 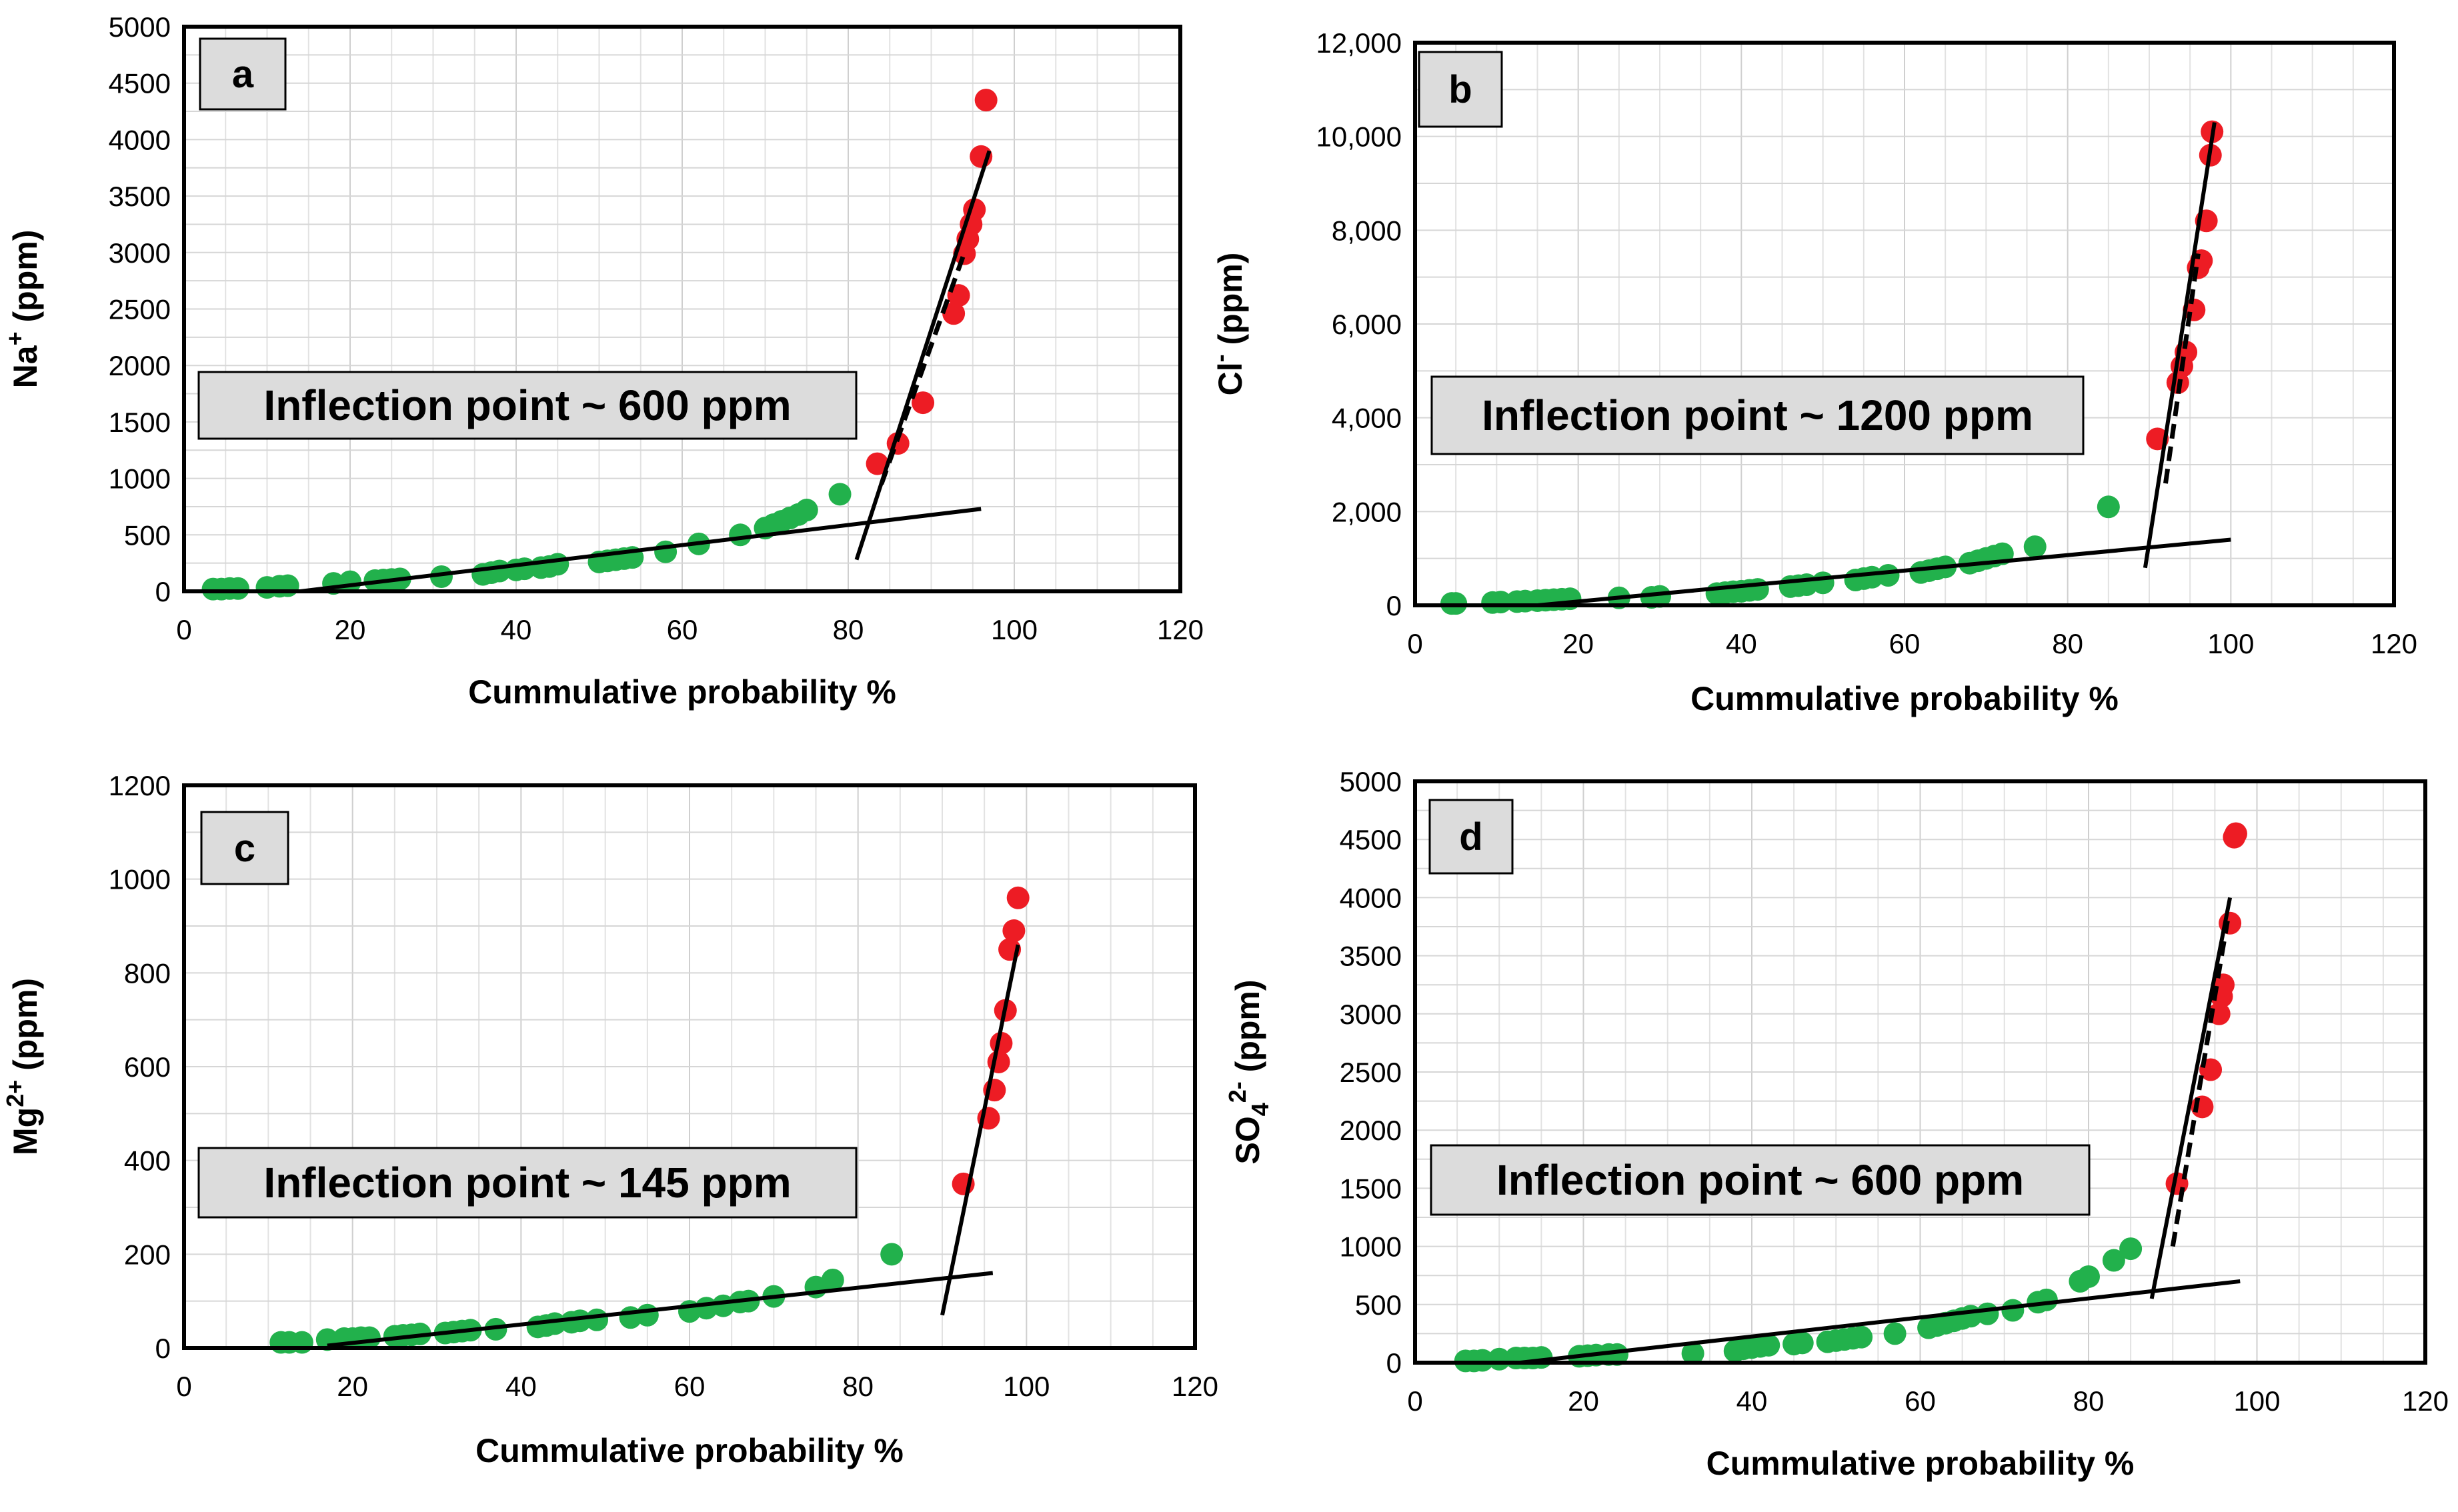 What do you see at coordinates (140, 83) in the screenshot?
I see `y-tick-label: 4500` at bounding box center [140, 83].